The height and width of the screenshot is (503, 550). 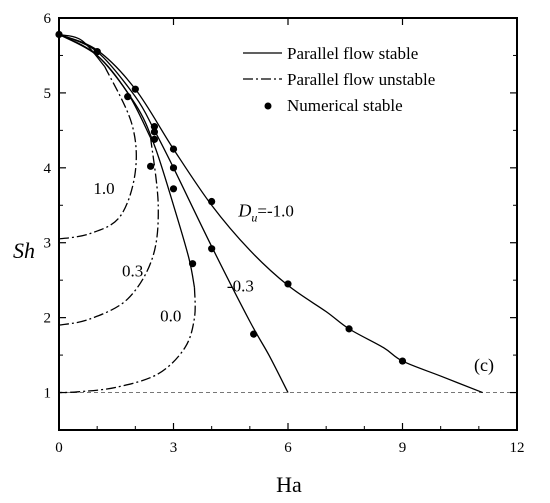 I want to click on legend-marker-numerical, so click(x=268, y=106).